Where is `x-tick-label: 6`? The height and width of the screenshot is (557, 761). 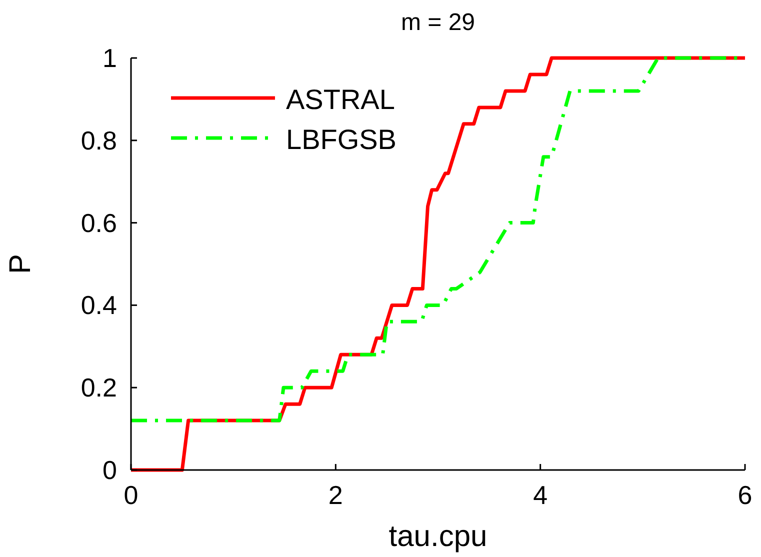 x-tick-label: 6 is located at coordinates (745, 495).